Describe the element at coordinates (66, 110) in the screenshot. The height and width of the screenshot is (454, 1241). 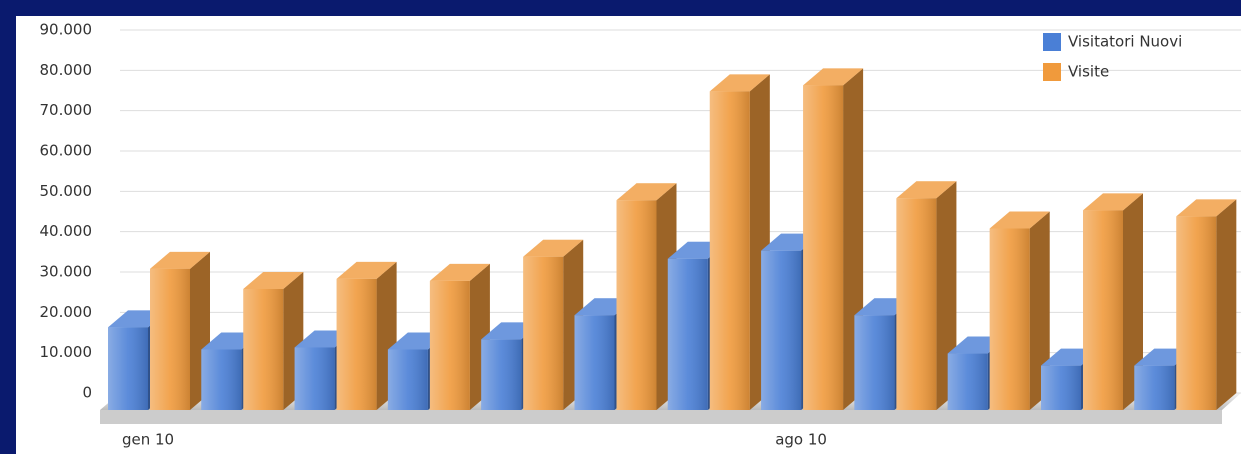
I see `y-tick-label: 70.000` at that location.